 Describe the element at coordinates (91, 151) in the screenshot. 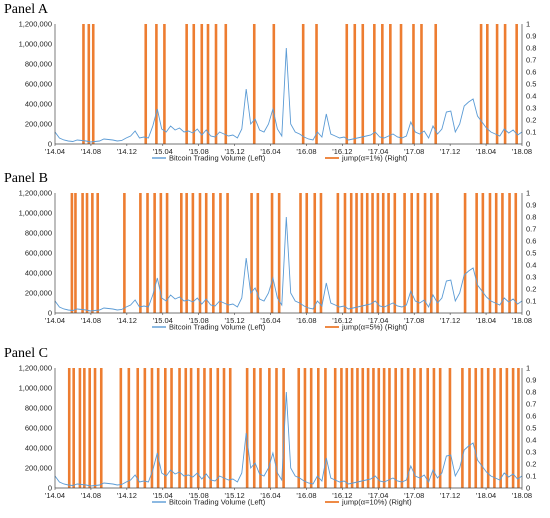

I see `x-tick-label: '14.08` at that location.